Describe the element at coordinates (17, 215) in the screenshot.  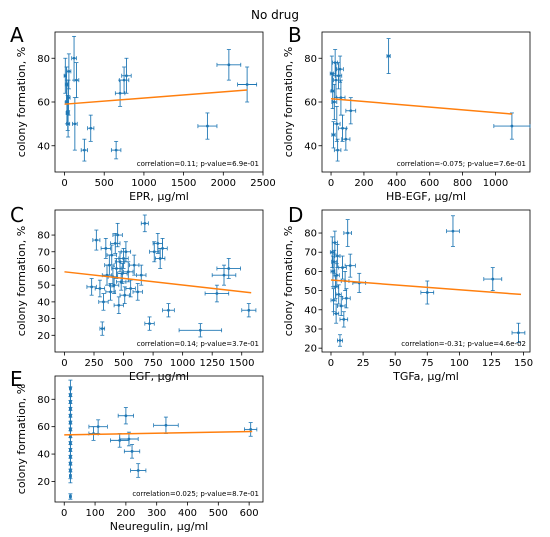
I see `panel-letter: C` at that location.